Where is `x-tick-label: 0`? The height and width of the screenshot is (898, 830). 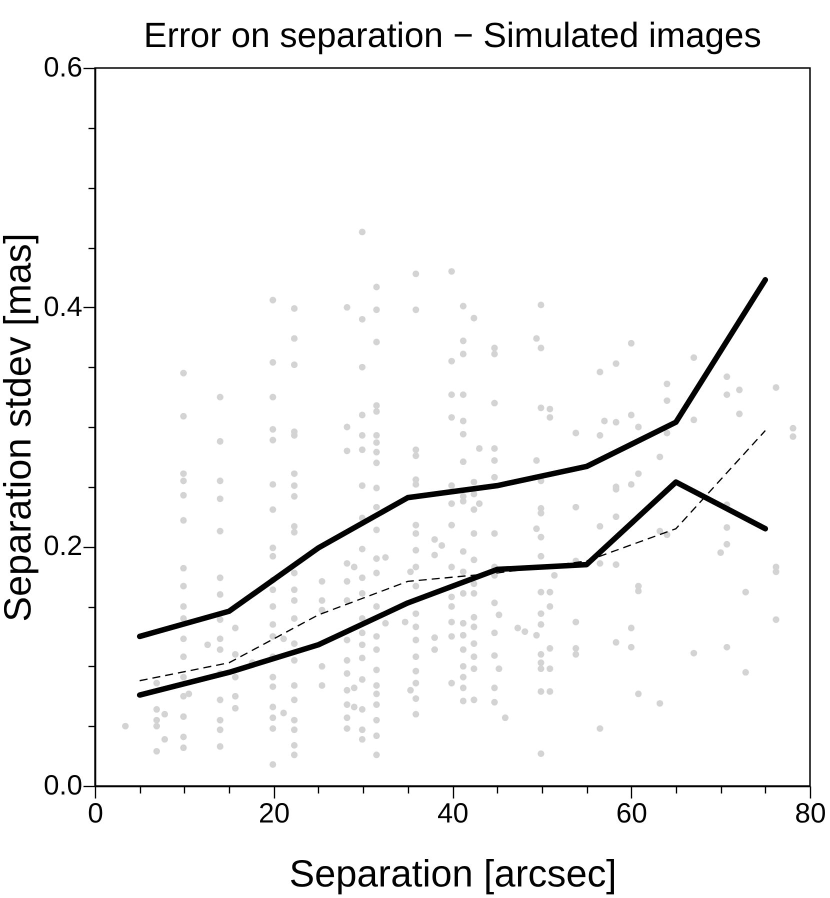
x-tick-label: 0 is located at coordinates (96, 813).